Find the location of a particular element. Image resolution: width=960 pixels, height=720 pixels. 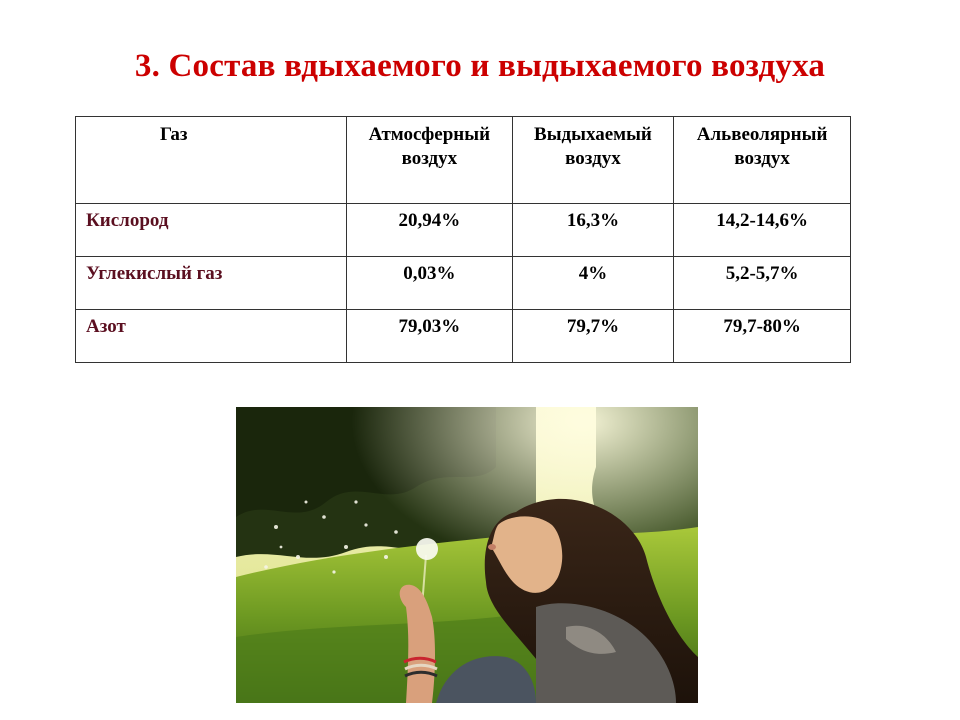

value-cell: 20,94% is located at coordinates (429, 230).